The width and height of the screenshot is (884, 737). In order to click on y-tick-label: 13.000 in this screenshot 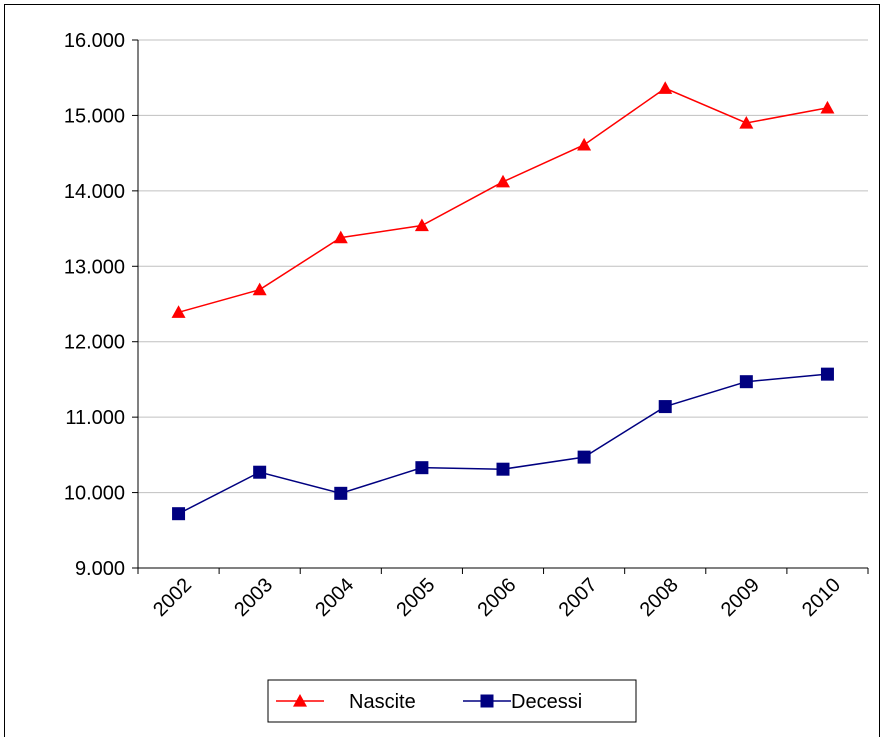, I will do `click(94, 267)`.